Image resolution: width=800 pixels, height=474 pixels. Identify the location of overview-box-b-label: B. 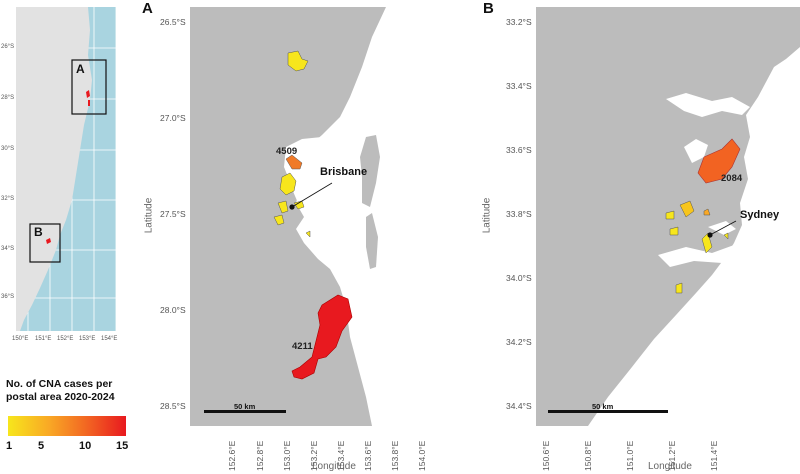
(38, 232).